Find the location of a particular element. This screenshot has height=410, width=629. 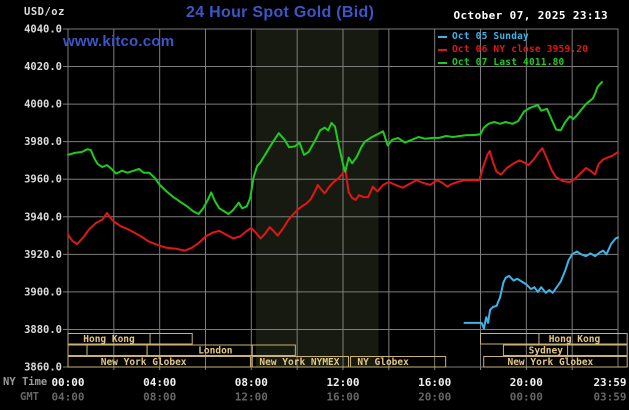

x-tick-label-ny: 12:00 is located at coordinates (342, 382).